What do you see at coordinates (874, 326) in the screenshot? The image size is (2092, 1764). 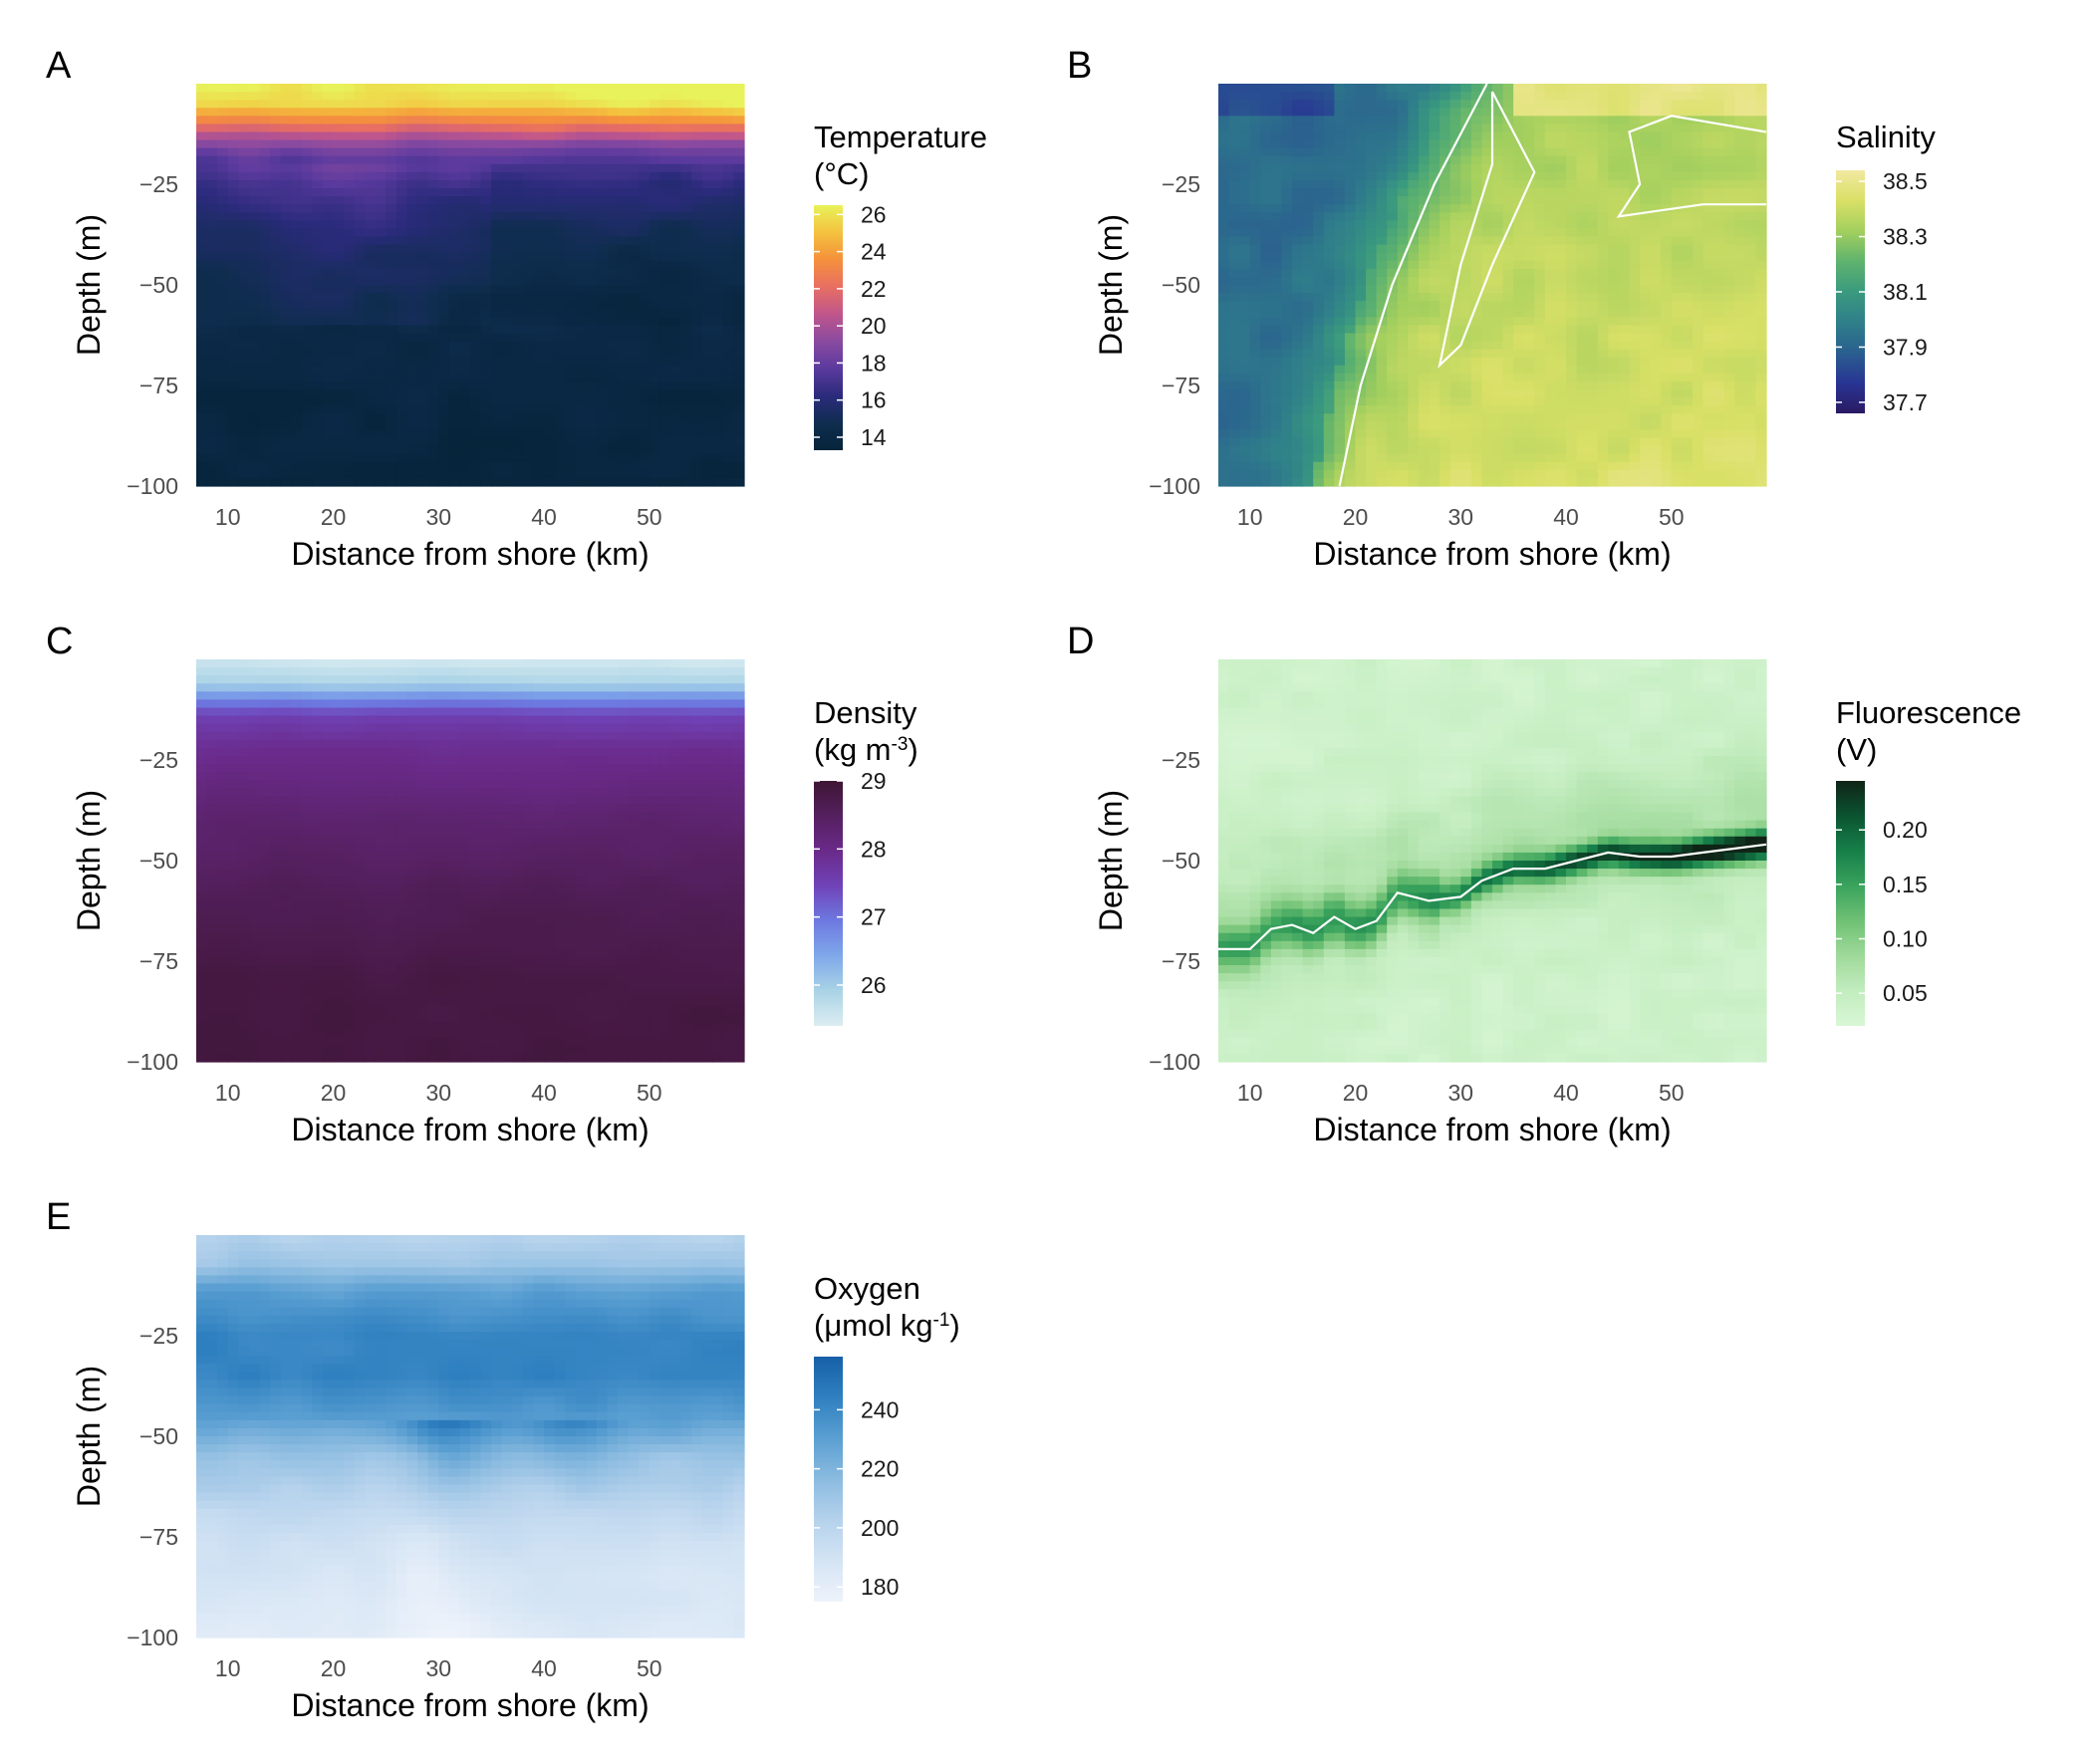 I see `legend-tick-label: 20` at bounding box center [874, 326].